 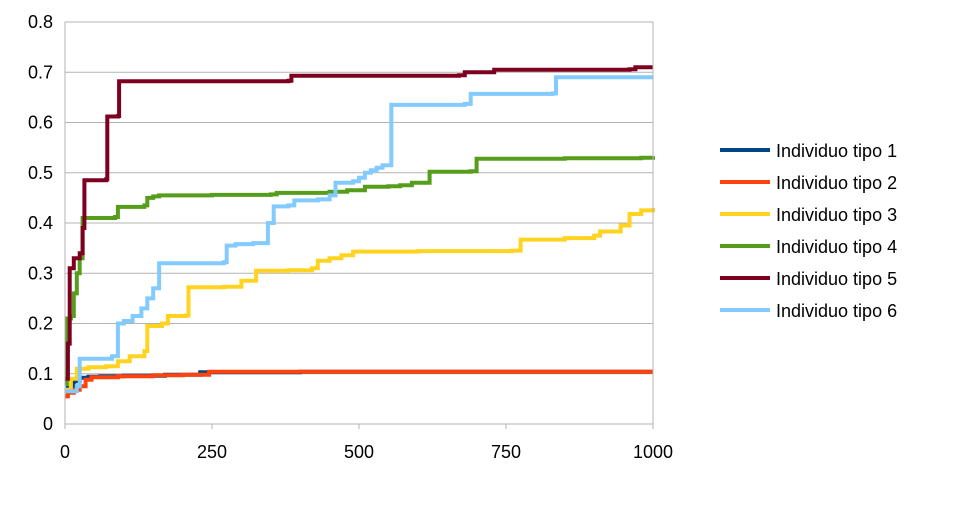 What do you see at coordinates (836, 279) in the screenshot?
I see `legend-label-5: Individuo tipo 5` at bounding box center [836, 279].